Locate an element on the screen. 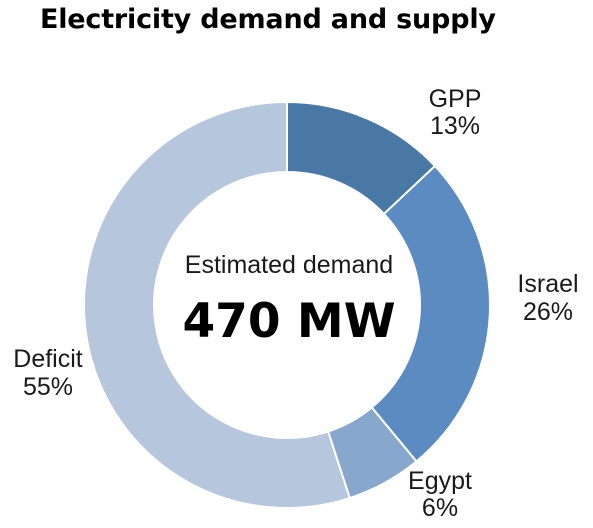  center-caption: Estimated demand is located at coordinates (289, 265).